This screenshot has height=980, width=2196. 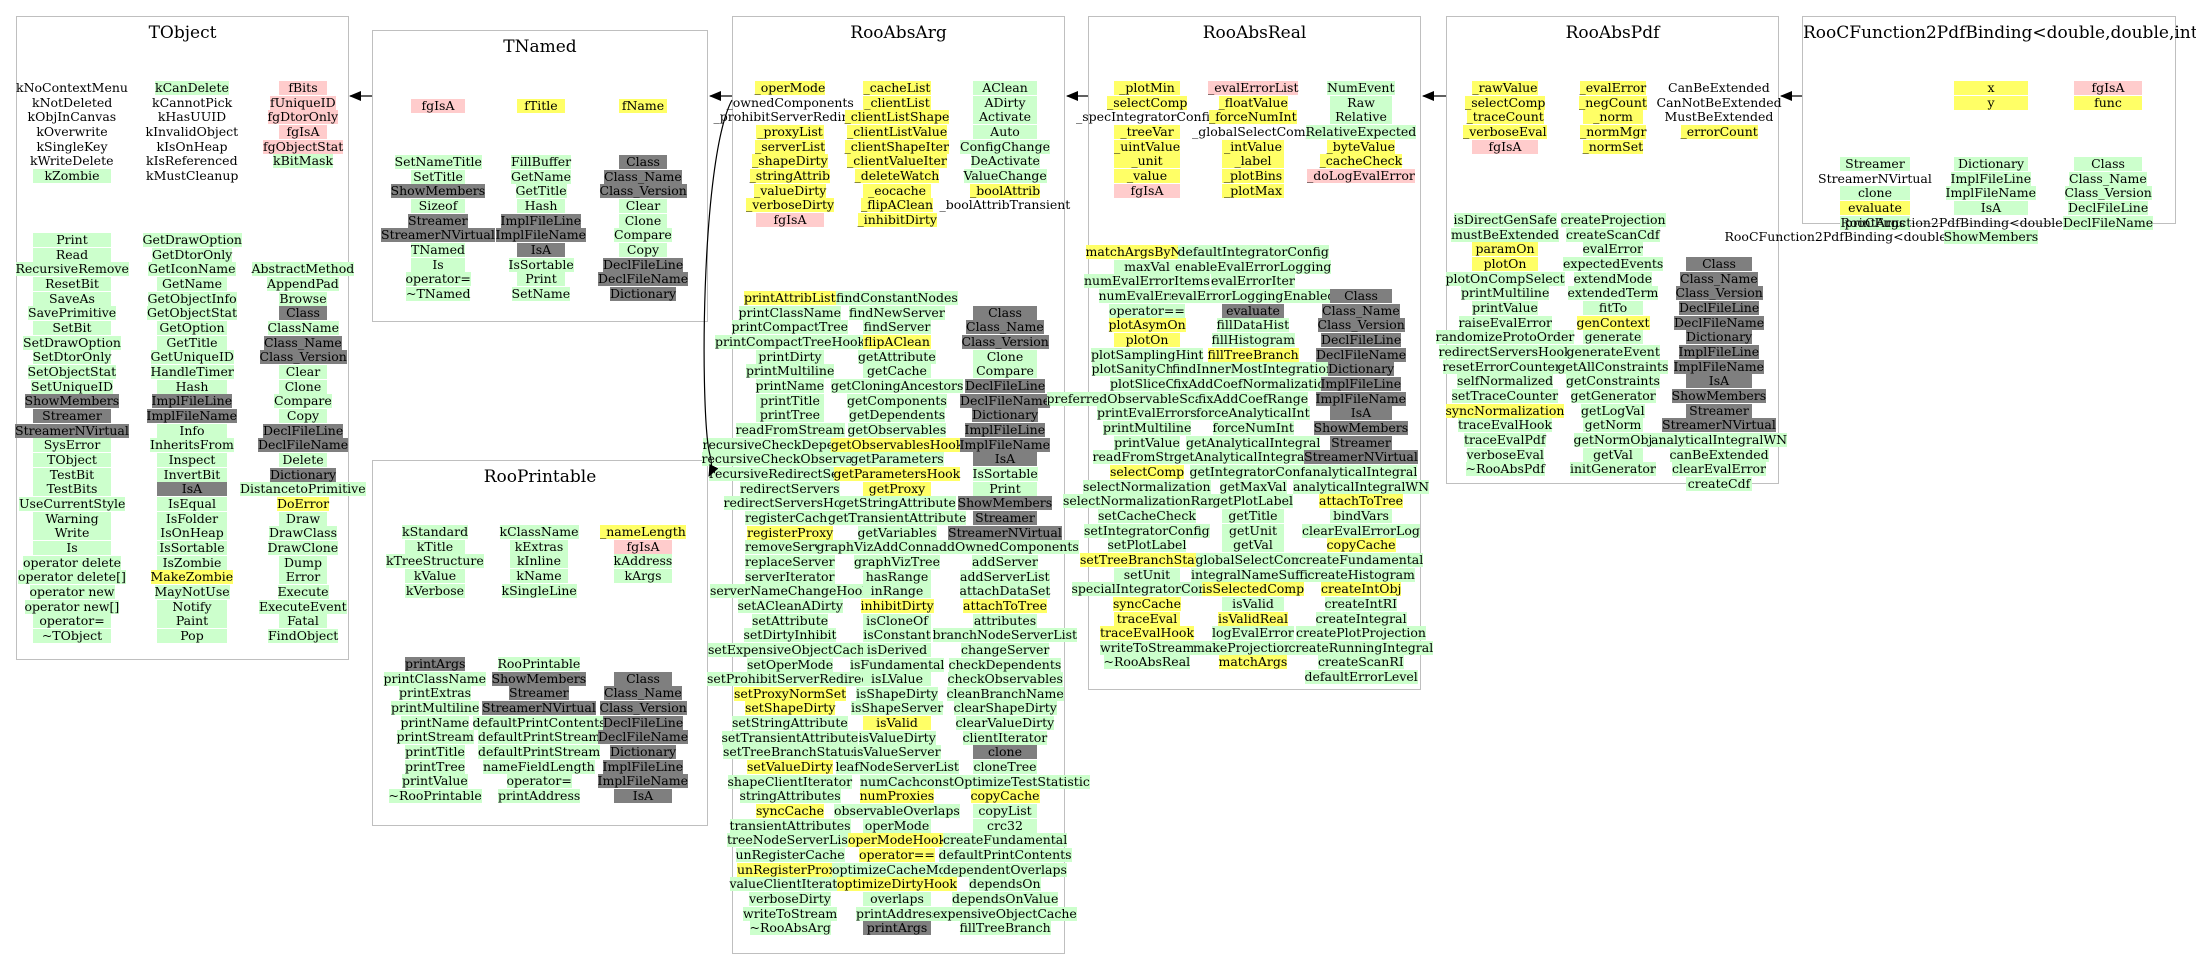 What do you see at coordinates (1147, 530) in the screenshot?
I see `member-cell: setIntegratorConfig` at bounding box center [1147, 530].